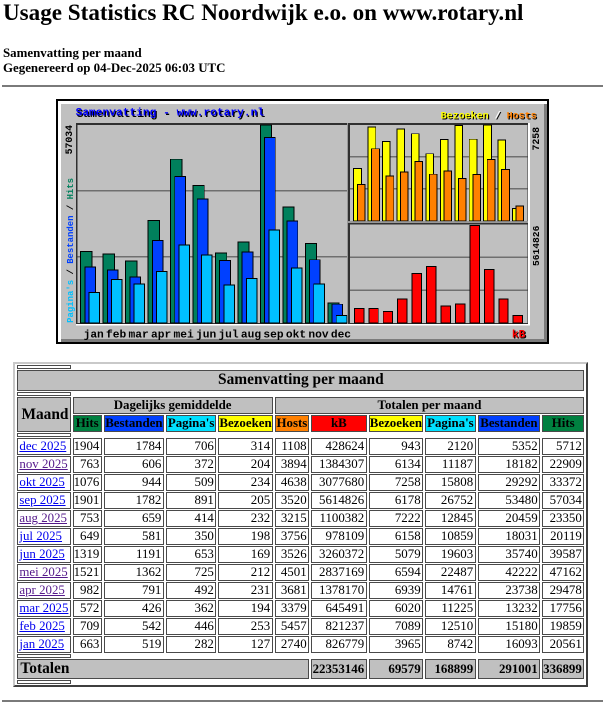 The width and height of the screenshot is (605, 707). Describe the element at coordinates (205, 335) in the screenshot. I see `svg-text: jun` at that location.